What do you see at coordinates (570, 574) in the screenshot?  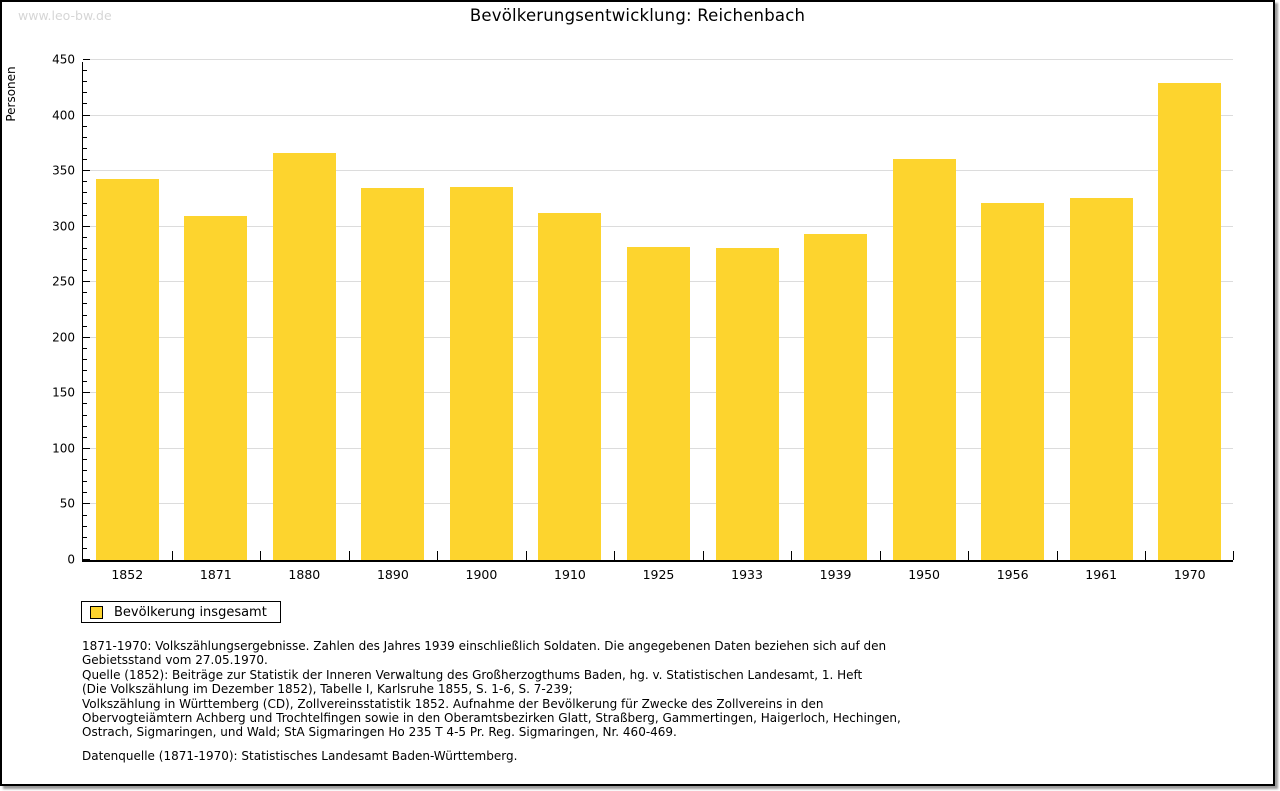 I see `x-tick-label: 1910` at bounding box center [570, 574].